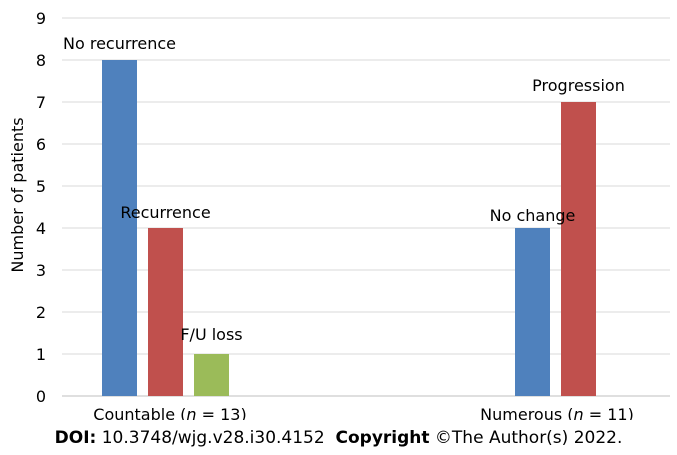 This screenshot has width=677, height=455. I want to click on y-tick-label: 9, so click(41, 18).